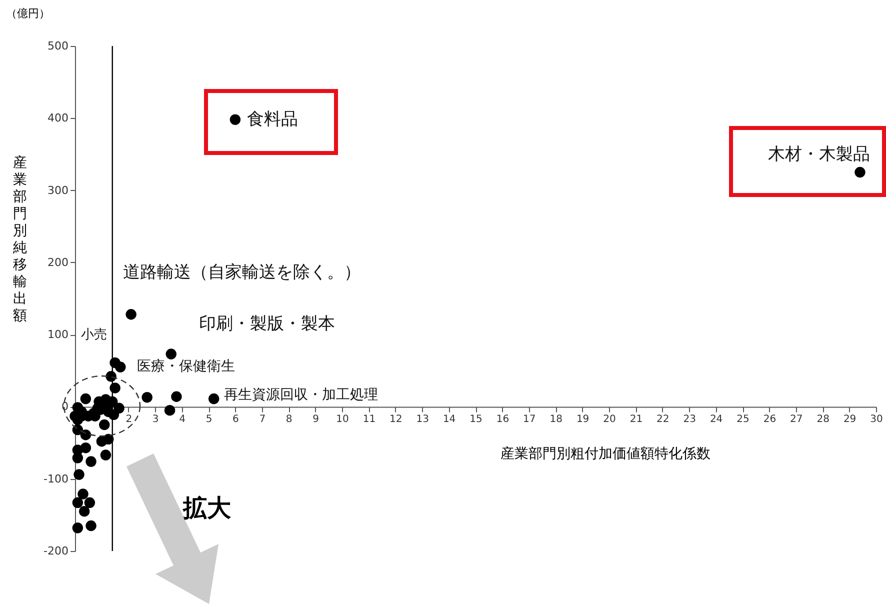  I want to click on x-tick-label: 27, so click(796, 420).